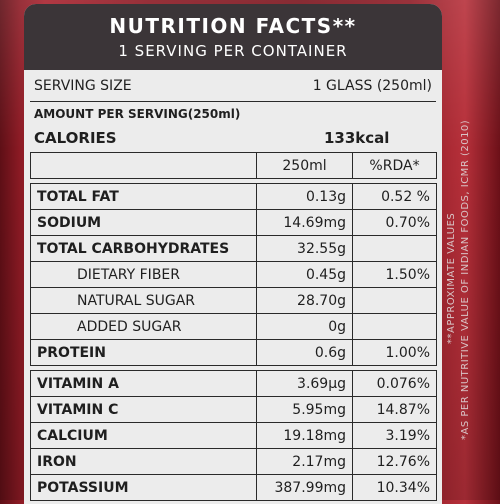 This screenshot has height=504, width=500. I want to click on table-row: NATURAL SUGAR 28.70g, so click(233, 300).